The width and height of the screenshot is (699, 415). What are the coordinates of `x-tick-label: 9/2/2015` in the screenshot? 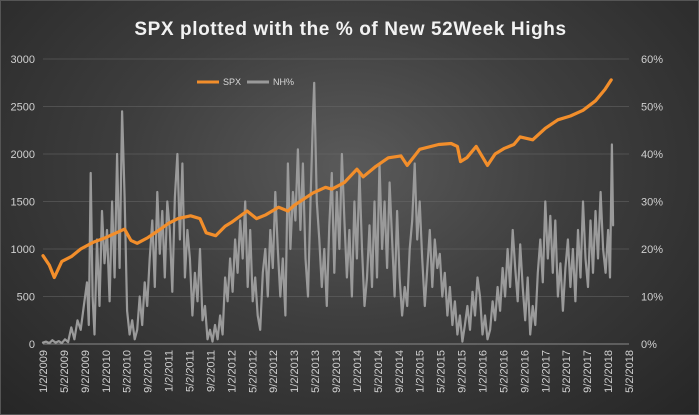 It's located at (463, 371).